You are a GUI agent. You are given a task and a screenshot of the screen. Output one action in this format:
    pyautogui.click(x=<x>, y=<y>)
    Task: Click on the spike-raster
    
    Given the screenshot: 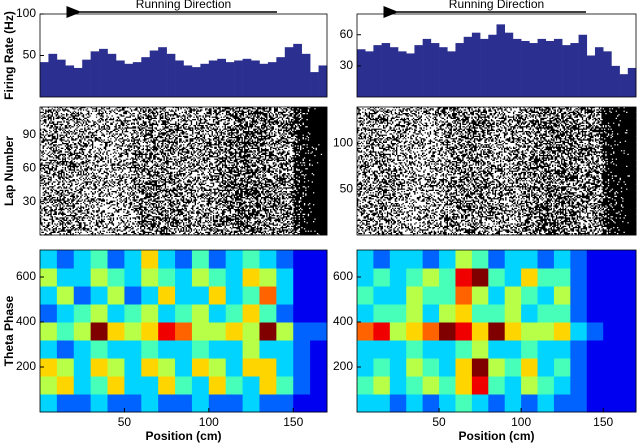 What is the action you would take?
    pyautogui.click(x=497, y=171)
    